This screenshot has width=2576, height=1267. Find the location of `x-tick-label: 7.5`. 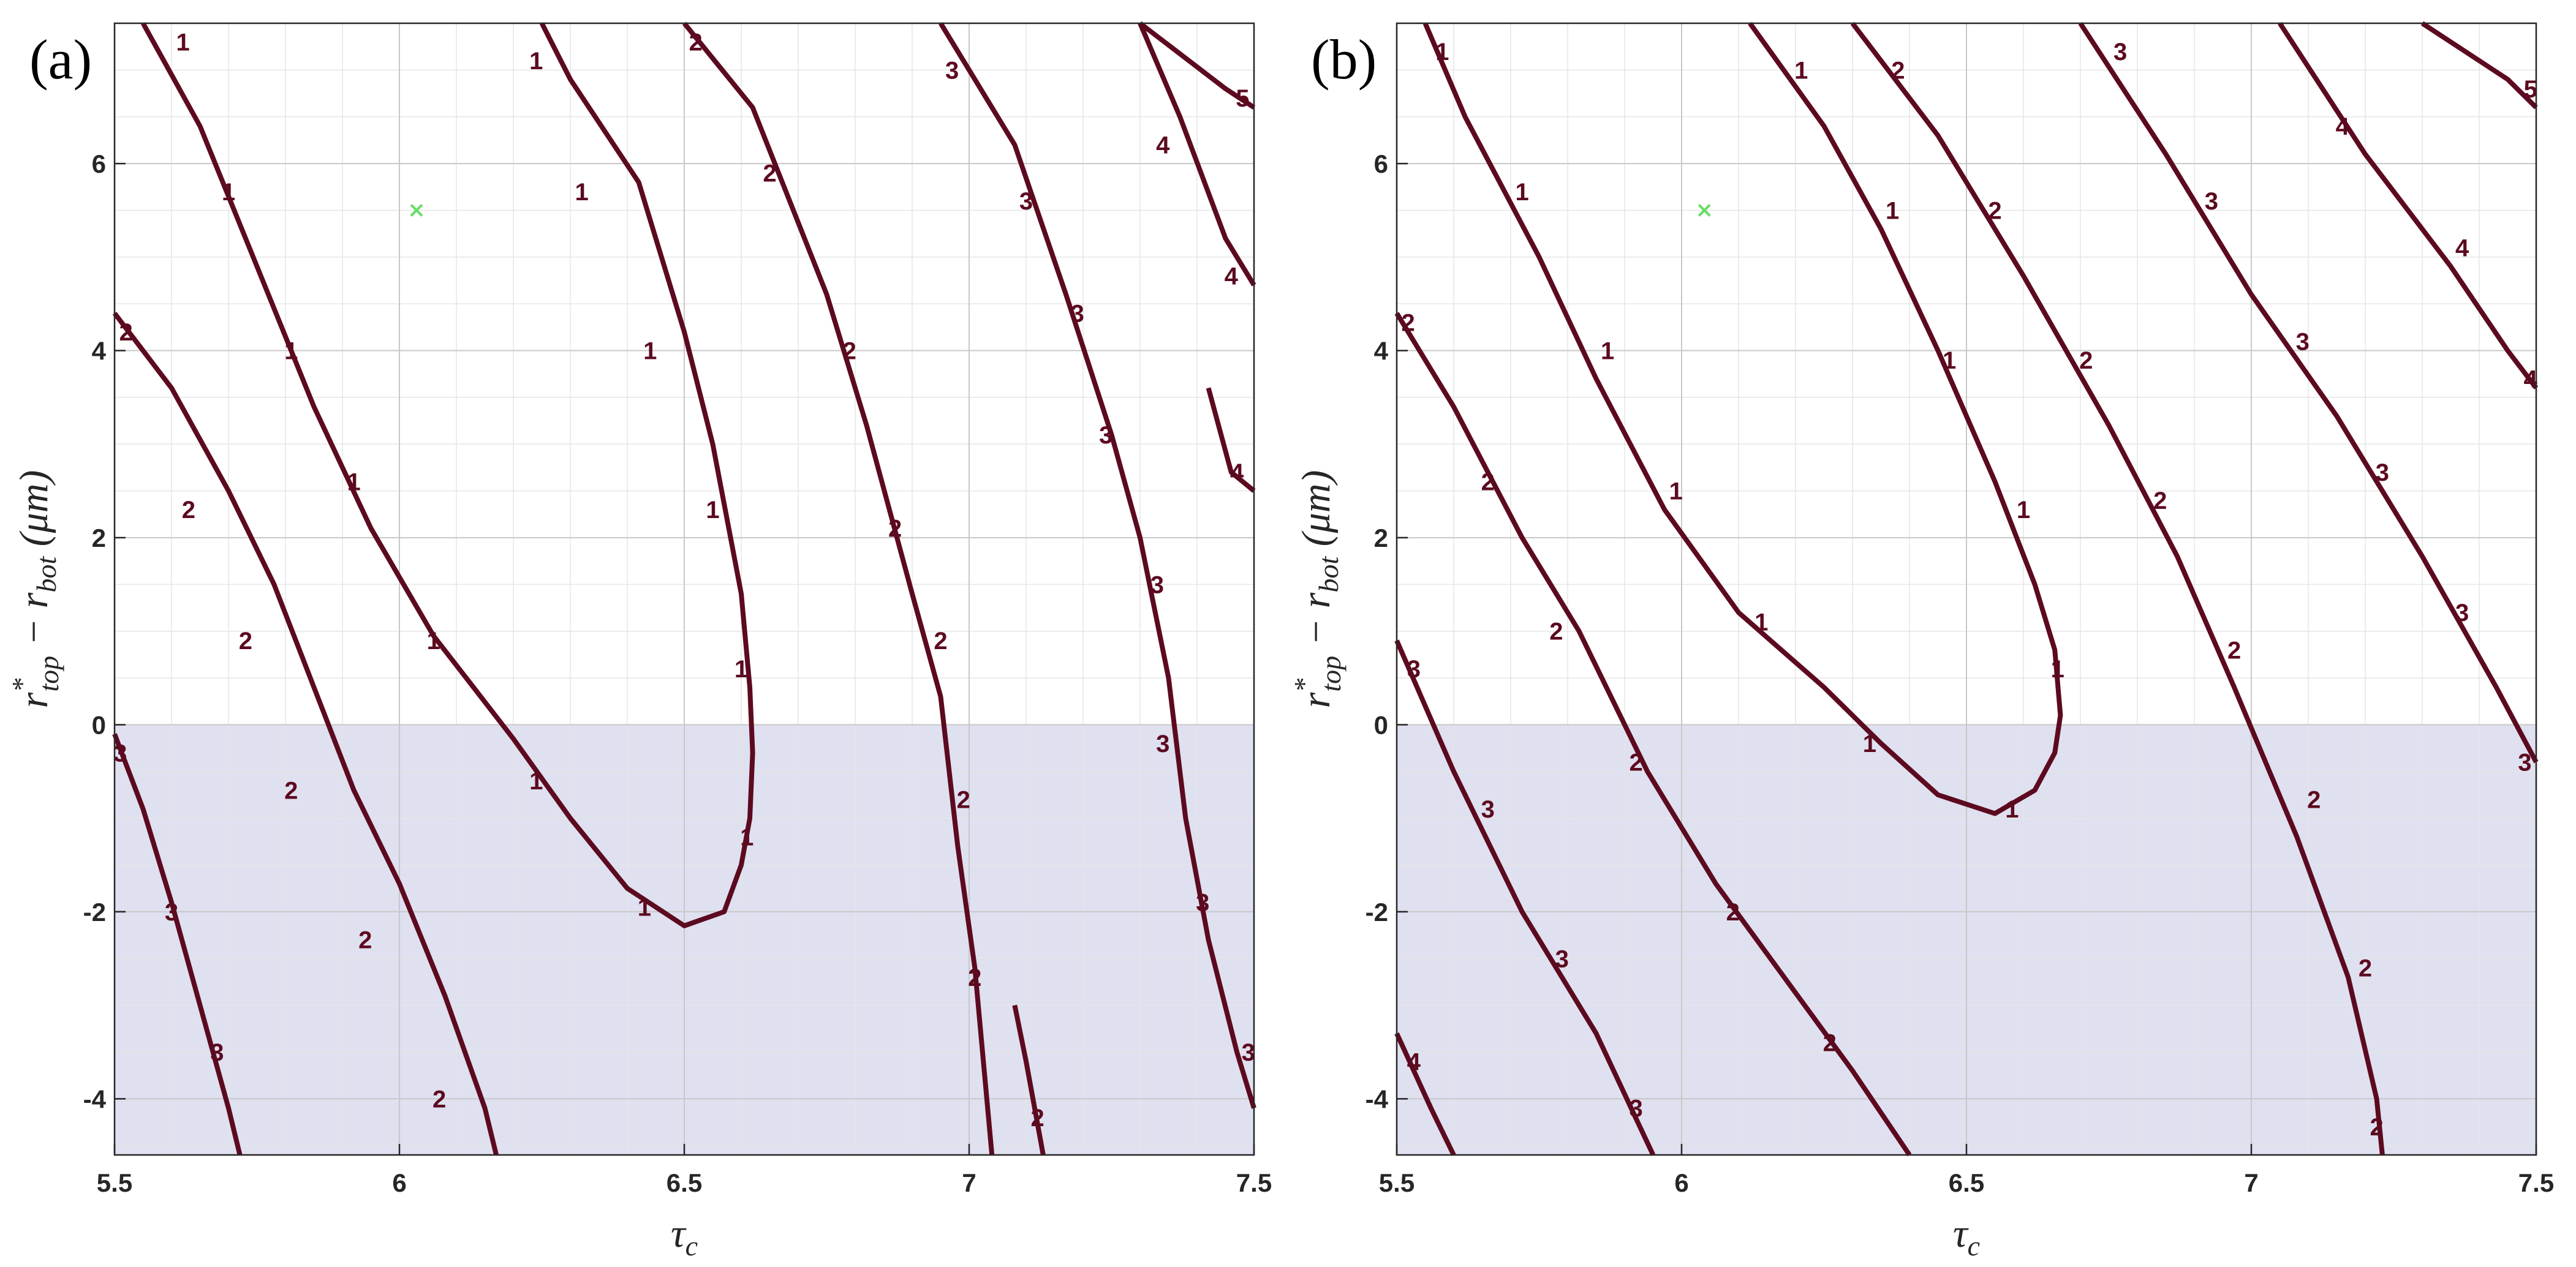

x-tick-label: 7.5 is located at coordinates (1254, 1182).